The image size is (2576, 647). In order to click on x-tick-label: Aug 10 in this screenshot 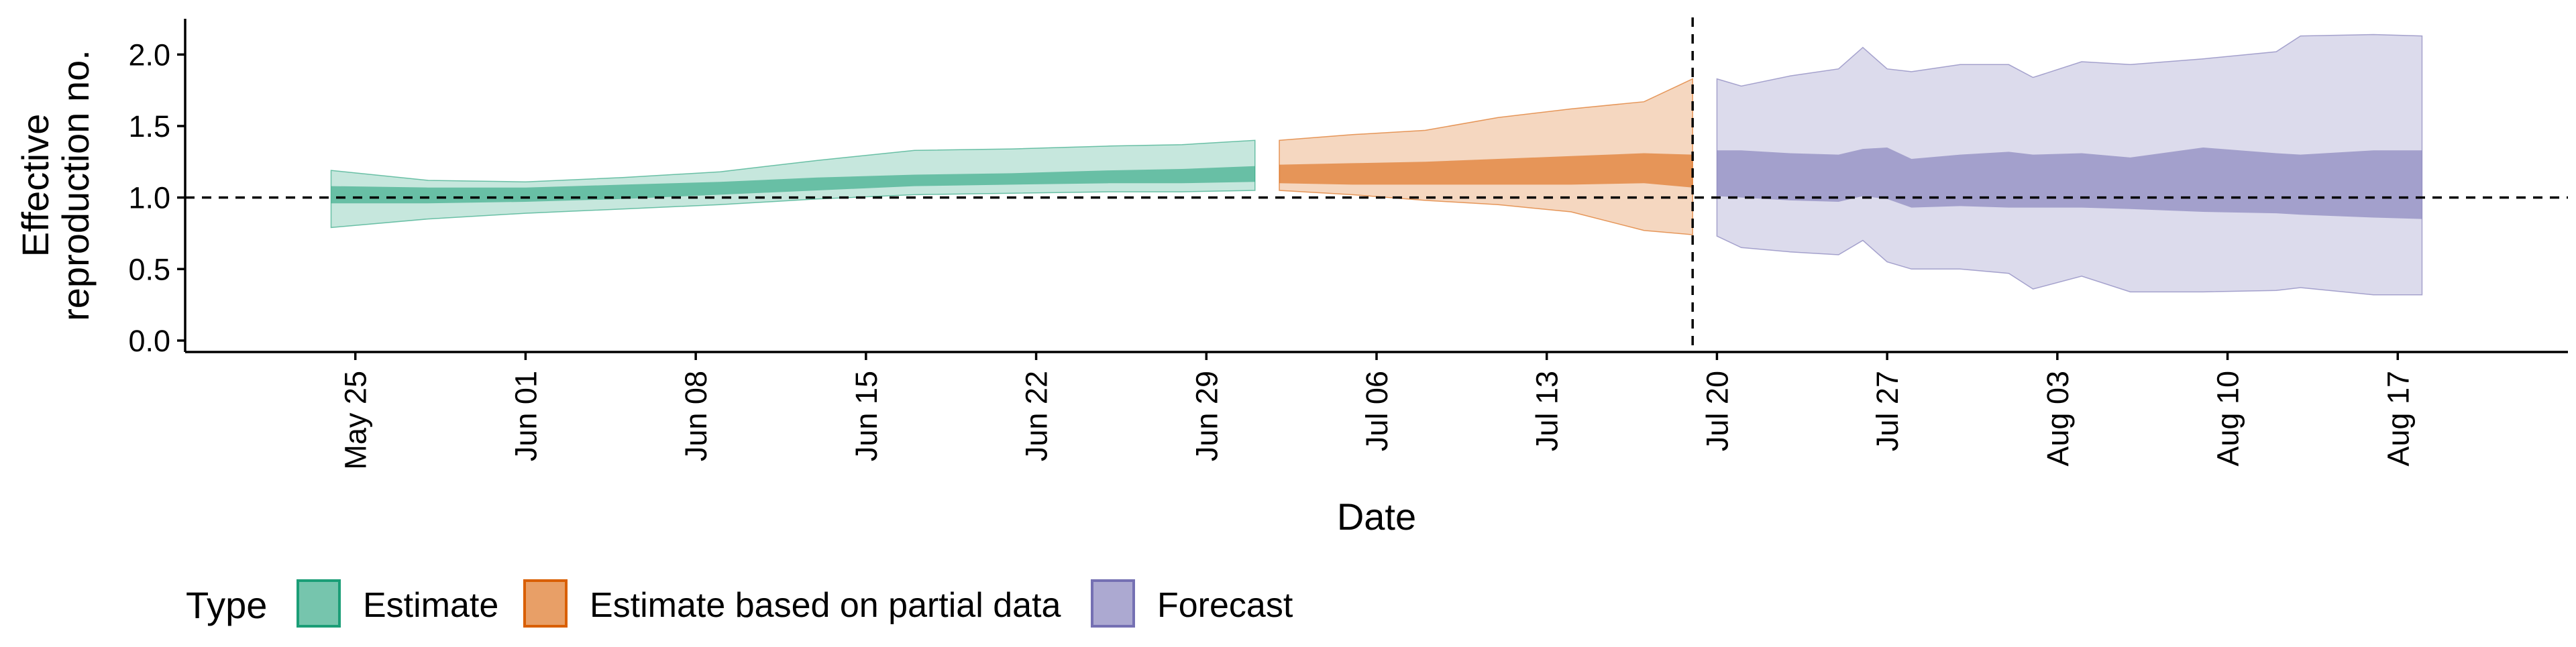, I will do `click(2228, 419)`.